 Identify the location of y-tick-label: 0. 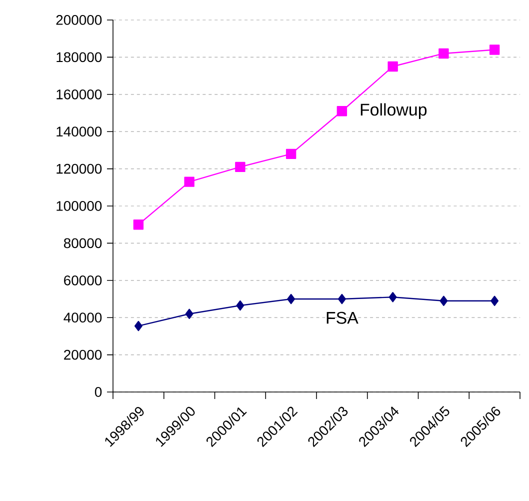
(98, 392).